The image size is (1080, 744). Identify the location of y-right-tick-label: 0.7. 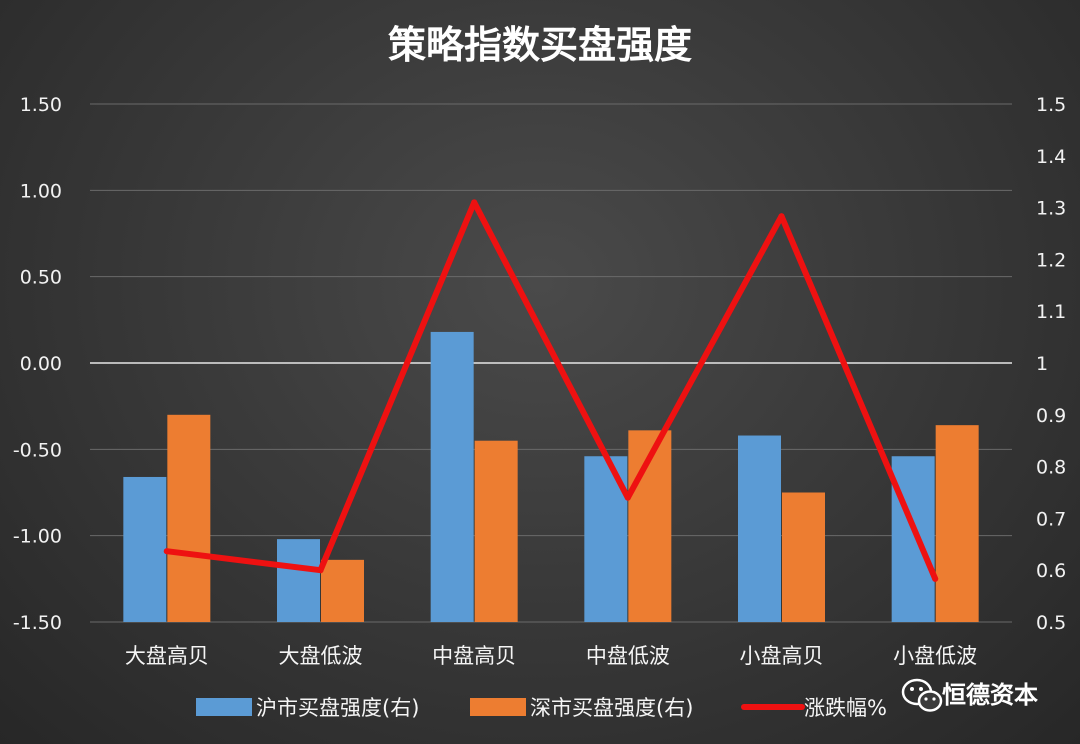
(1051, 519).